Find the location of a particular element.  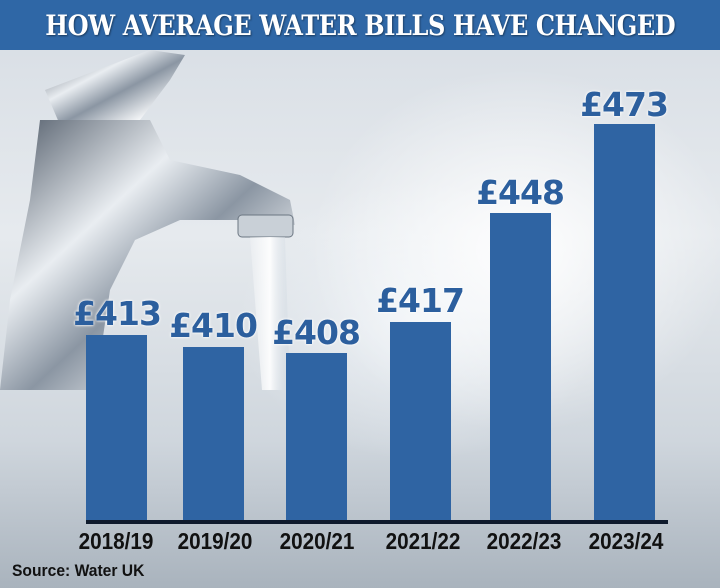

x-tick-2023-24: 2023/24 is located at coordinates (626, 541).